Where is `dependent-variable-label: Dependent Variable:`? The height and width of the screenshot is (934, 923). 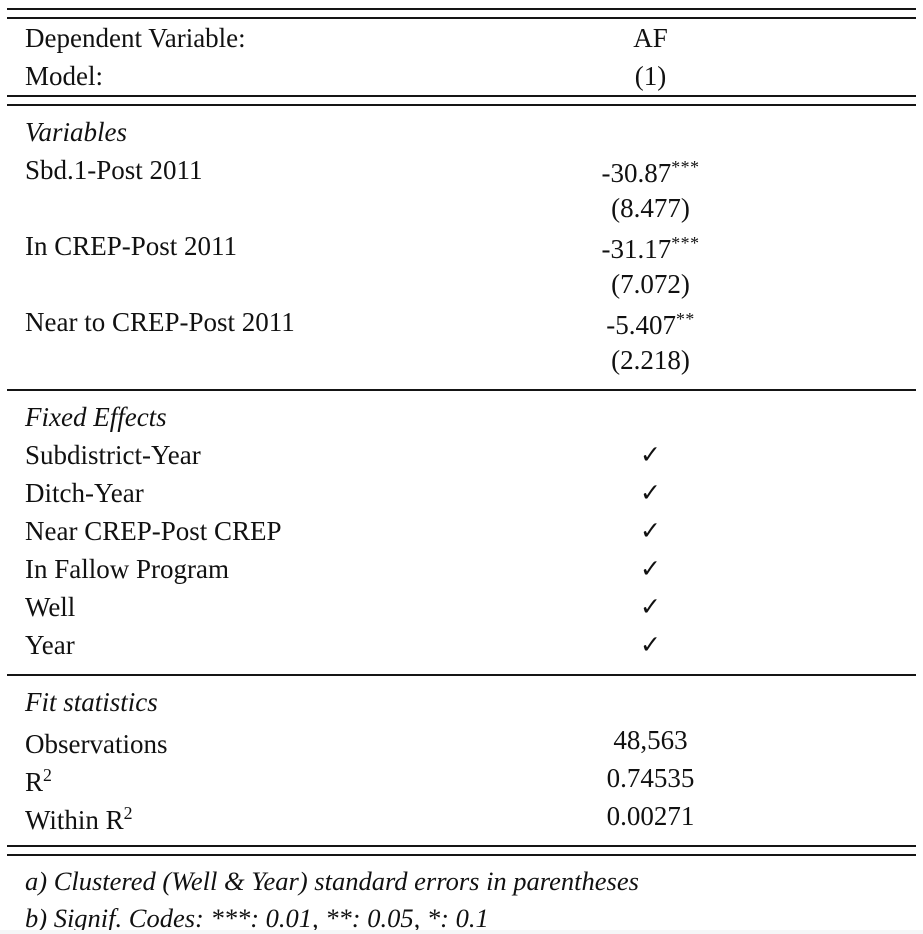 dependent-variable-label: Dependent Variable: is located at coordinates (135, 38).